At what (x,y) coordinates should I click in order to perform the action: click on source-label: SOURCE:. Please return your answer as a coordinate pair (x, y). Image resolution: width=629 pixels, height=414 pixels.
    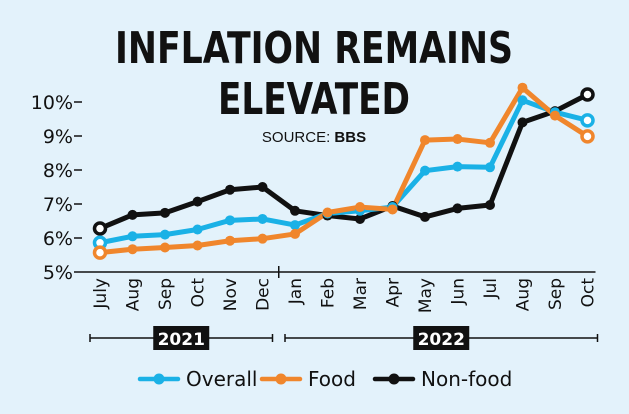
    Looking at the image, I should click on (298, 137).